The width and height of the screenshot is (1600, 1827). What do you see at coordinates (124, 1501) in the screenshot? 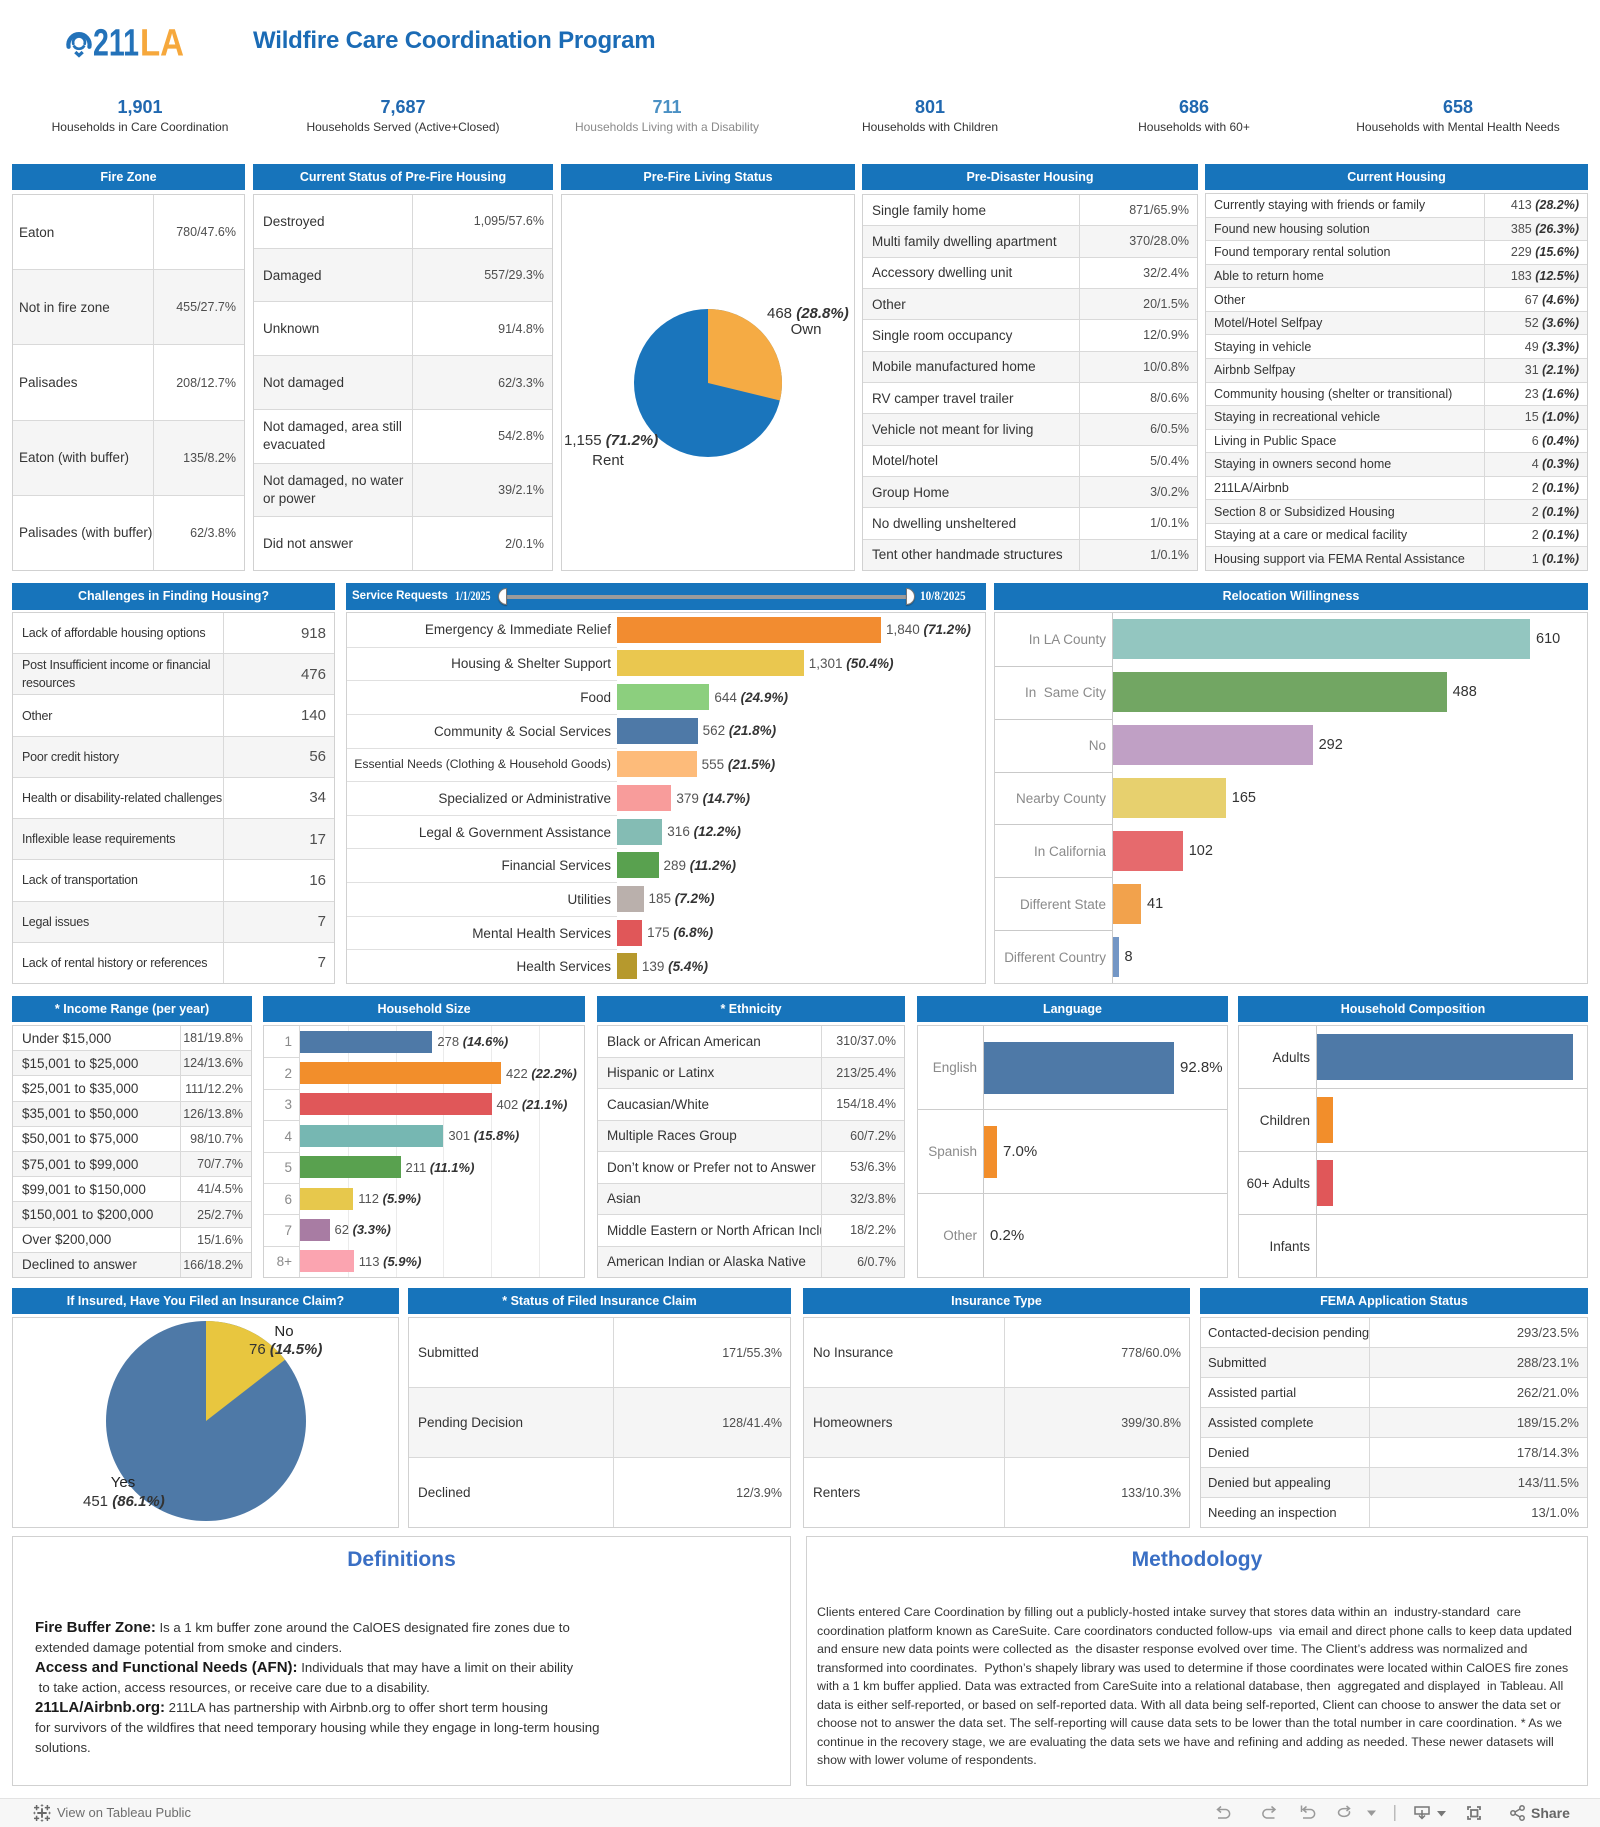
I see `svg-text: 451 (86.1%)` at bounding box center [124, 1501].